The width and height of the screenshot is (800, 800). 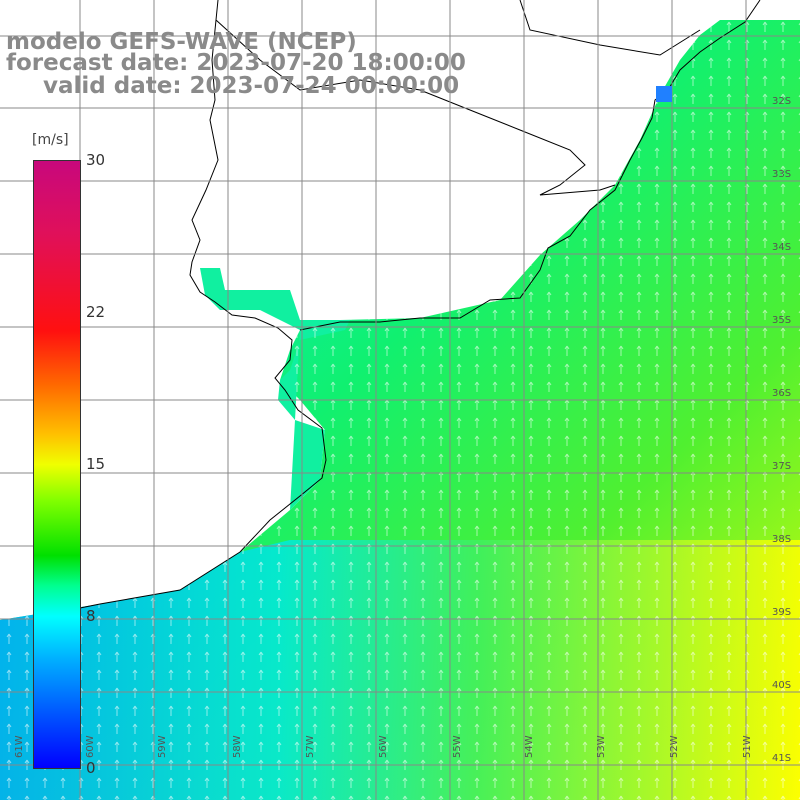 I want to click on border-line-north, so click(x=610, y=28).